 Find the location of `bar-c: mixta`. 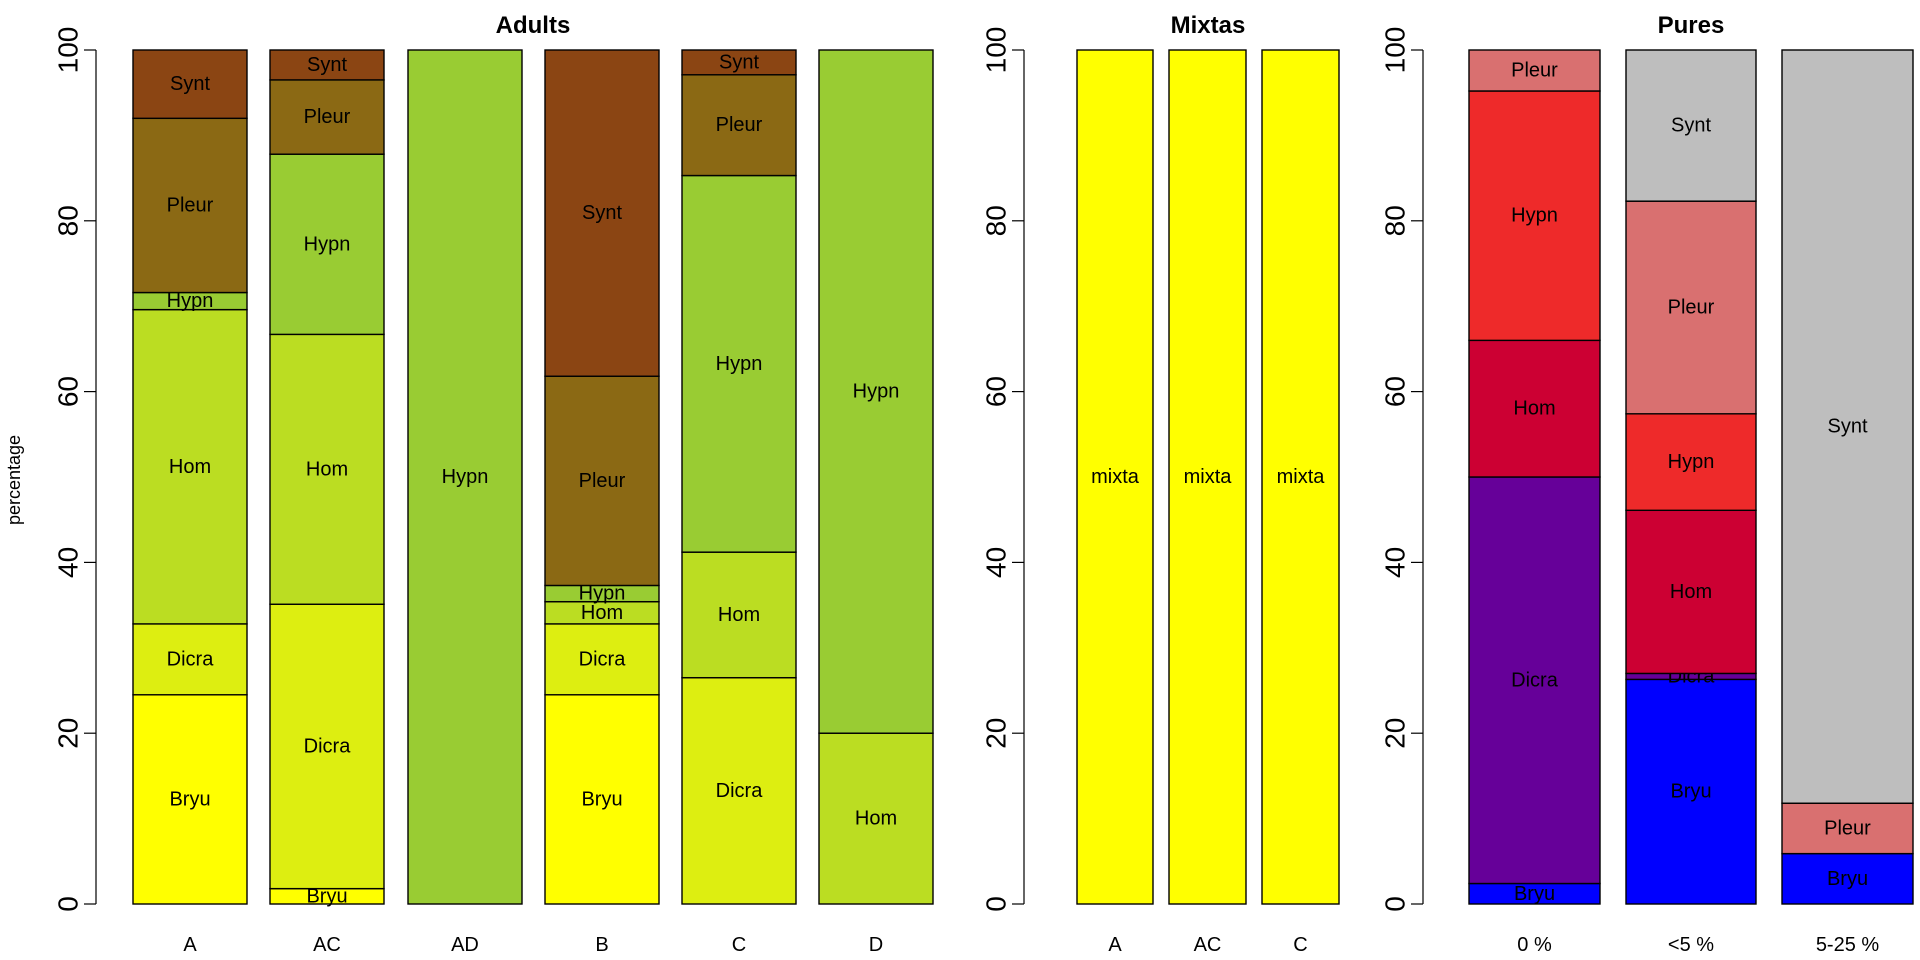

bar-c: mixta is located at coordinates (1300, 477).